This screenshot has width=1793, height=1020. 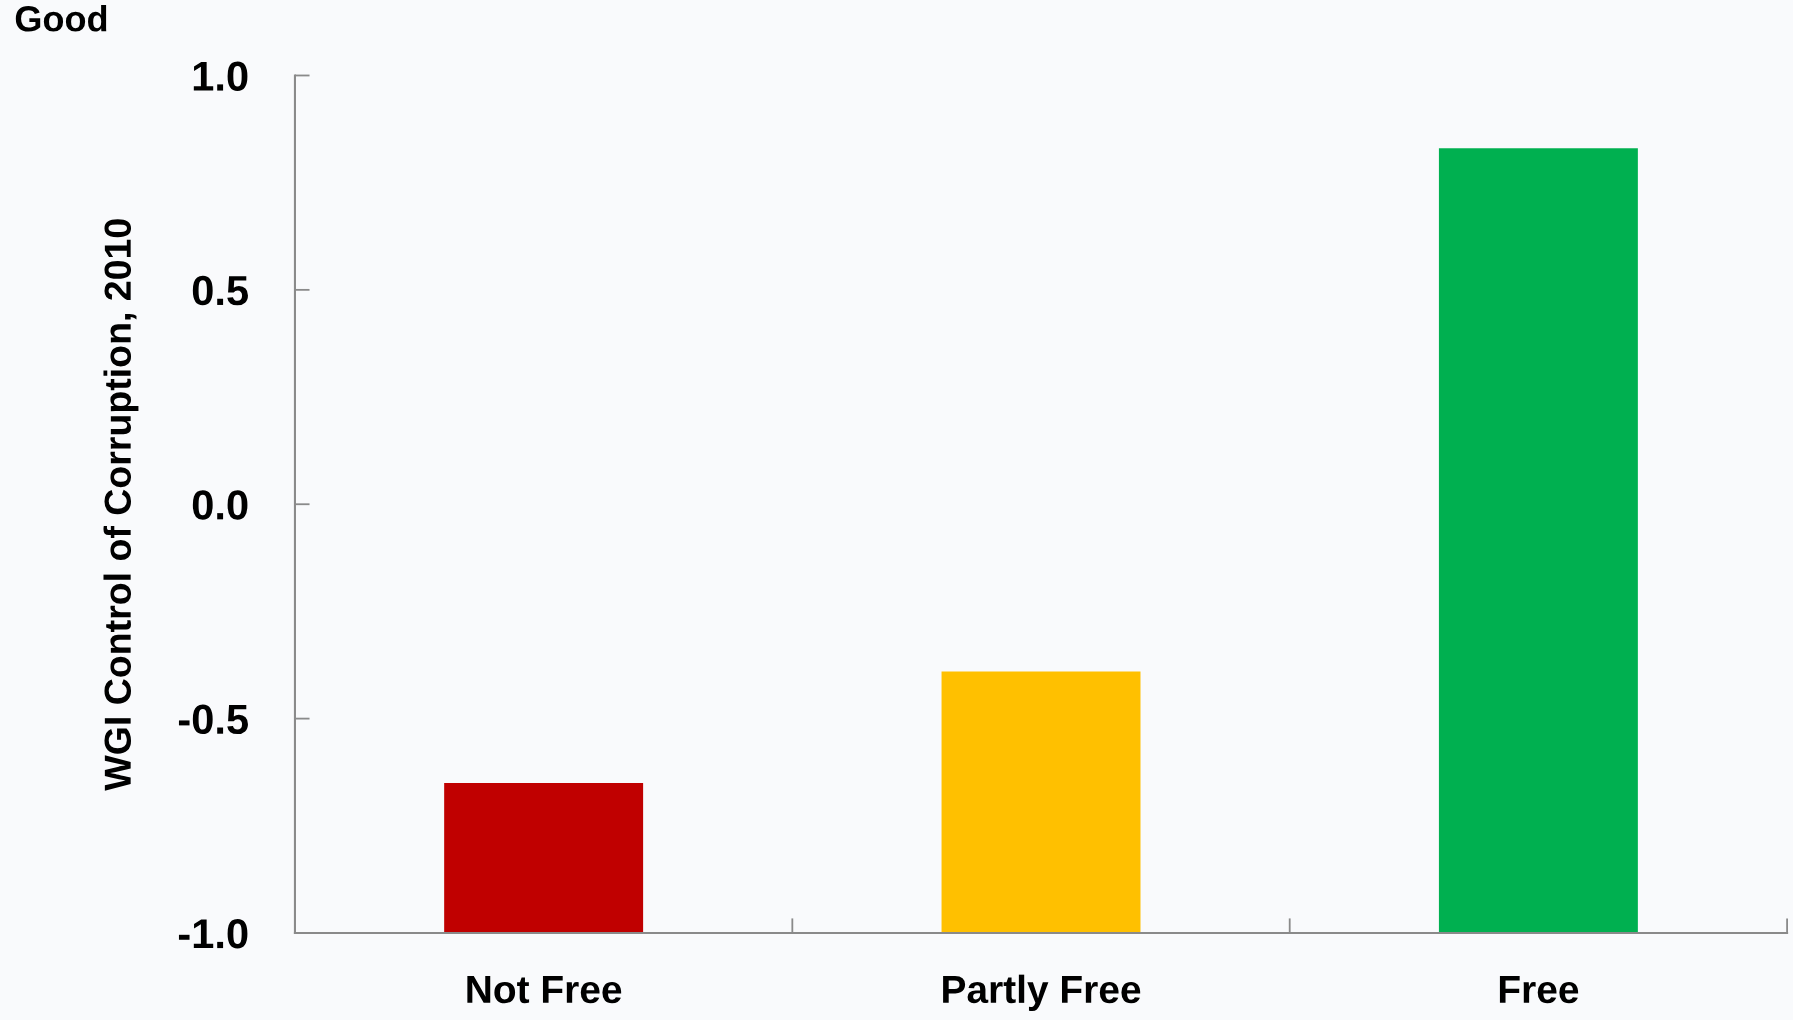 I want to click on x-tick-label: Partly Free, so click(x=1042, y=992).